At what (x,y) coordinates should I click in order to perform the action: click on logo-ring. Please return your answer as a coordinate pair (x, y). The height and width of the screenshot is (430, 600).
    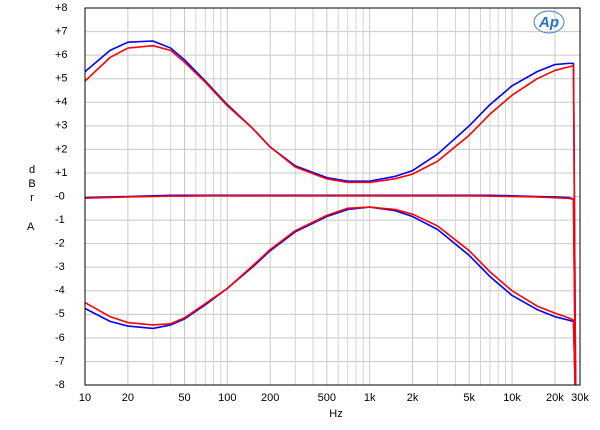
    Looking at the image, I should click on (549, 22).